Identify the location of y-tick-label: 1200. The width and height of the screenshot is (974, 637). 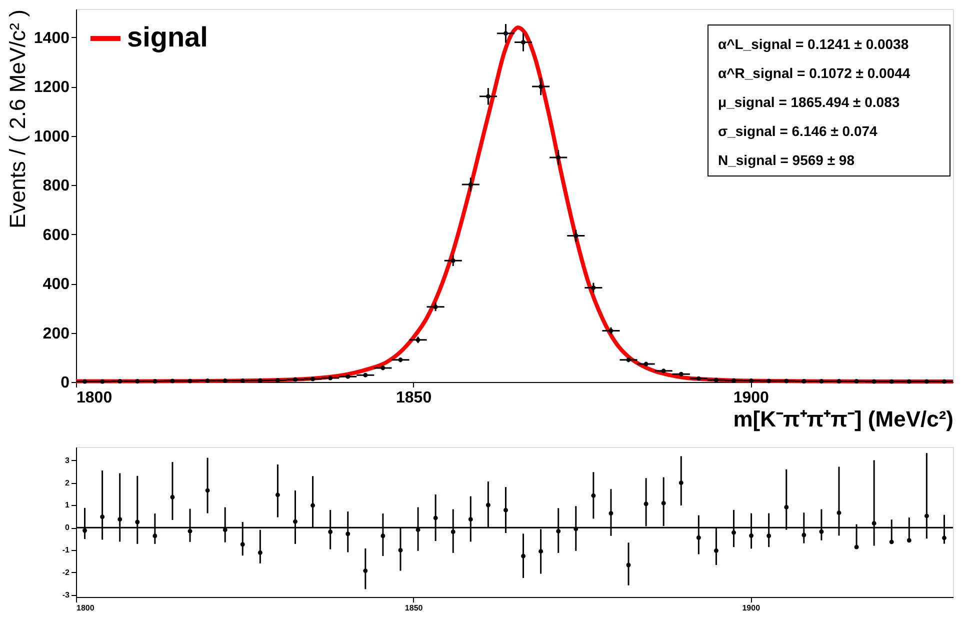
(52, 87).